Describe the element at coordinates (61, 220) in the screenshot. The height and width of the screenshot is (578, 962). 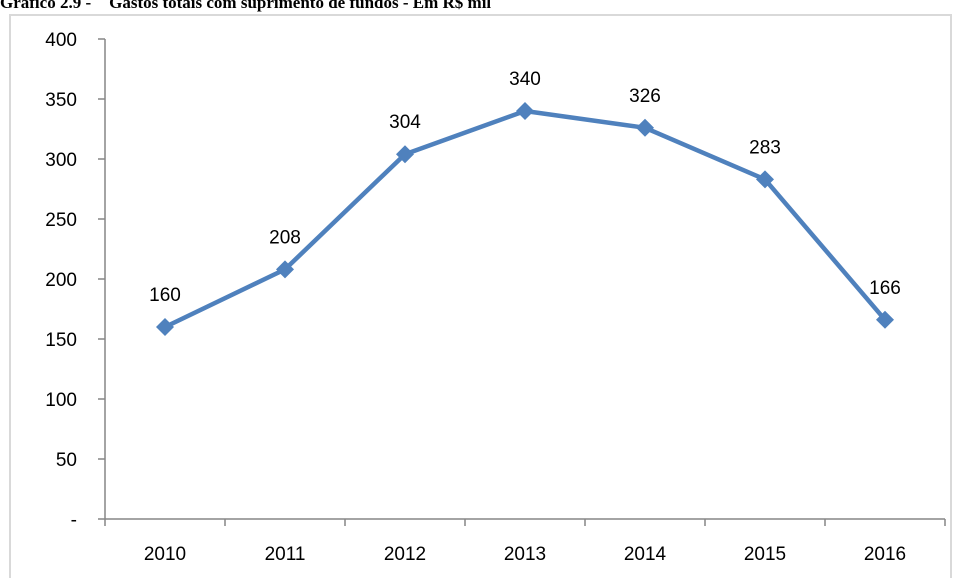
I see `y-tick-label: 250` at that location.